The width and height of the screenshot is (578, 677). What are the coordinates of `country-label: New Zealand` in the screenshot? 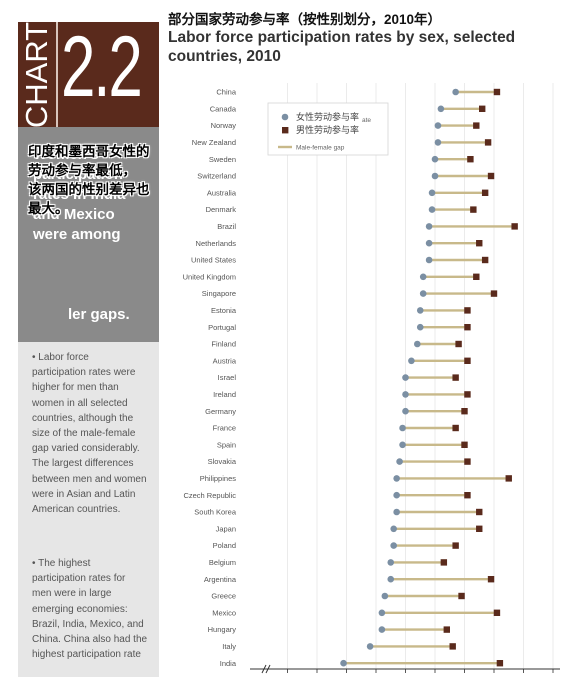 It's located at (214, 142).